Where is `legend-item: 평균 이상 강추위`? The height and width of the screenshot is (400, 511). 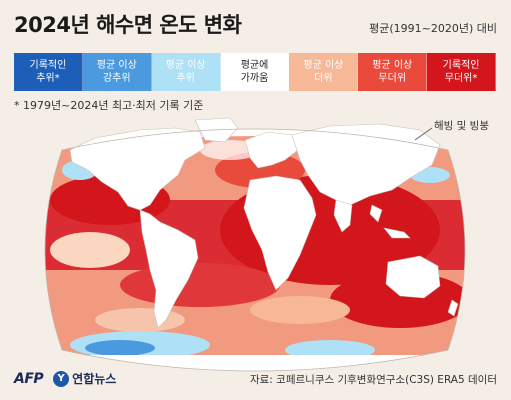
legend-item: 평균 이상 강추위 is located at coordinates (117, 72).